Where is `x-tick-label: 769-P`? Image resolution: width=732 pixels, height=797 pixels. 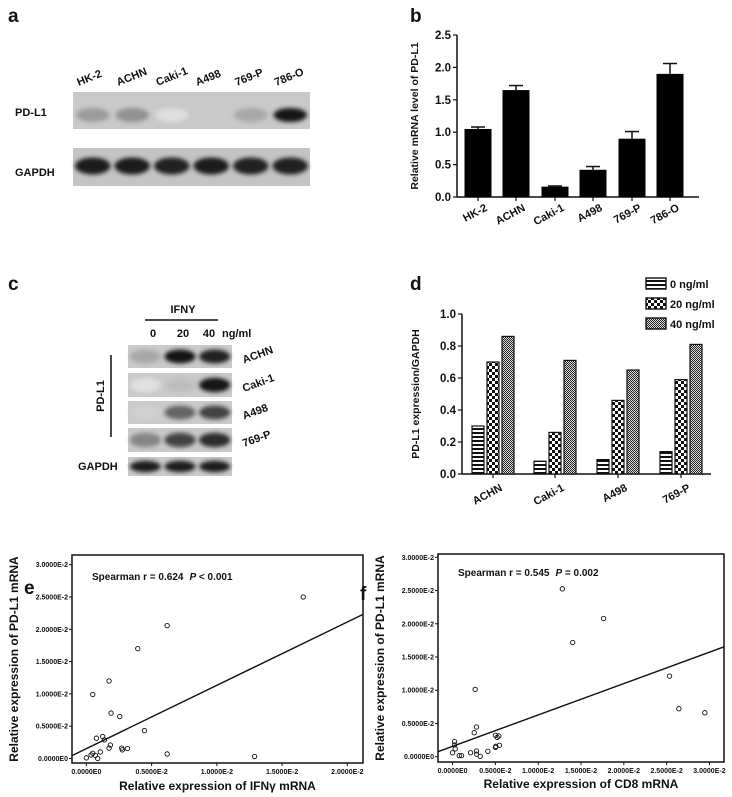 x-tick-label: 769-P is located at coordinates (677, 494).